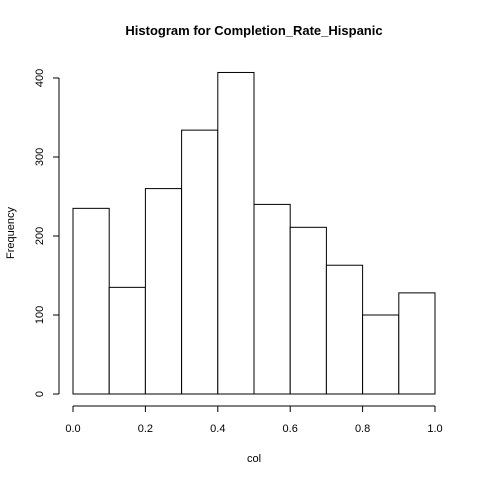  What do you see at coordinates (217, 429) in the screenshot?
I see `x-tick-label-2: 0.4` at bounding box center [217, 429].